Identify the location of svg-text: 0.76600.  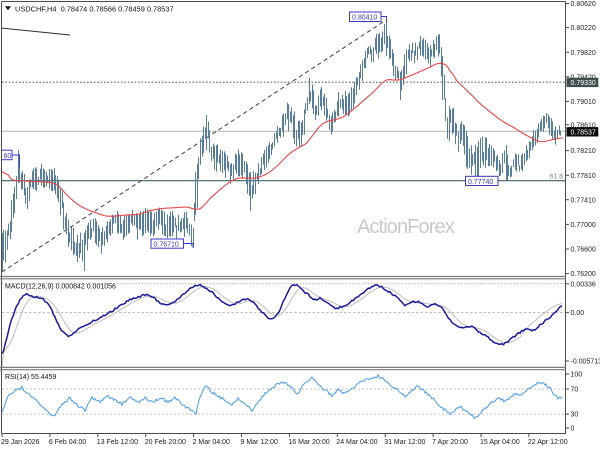
(583, 250).